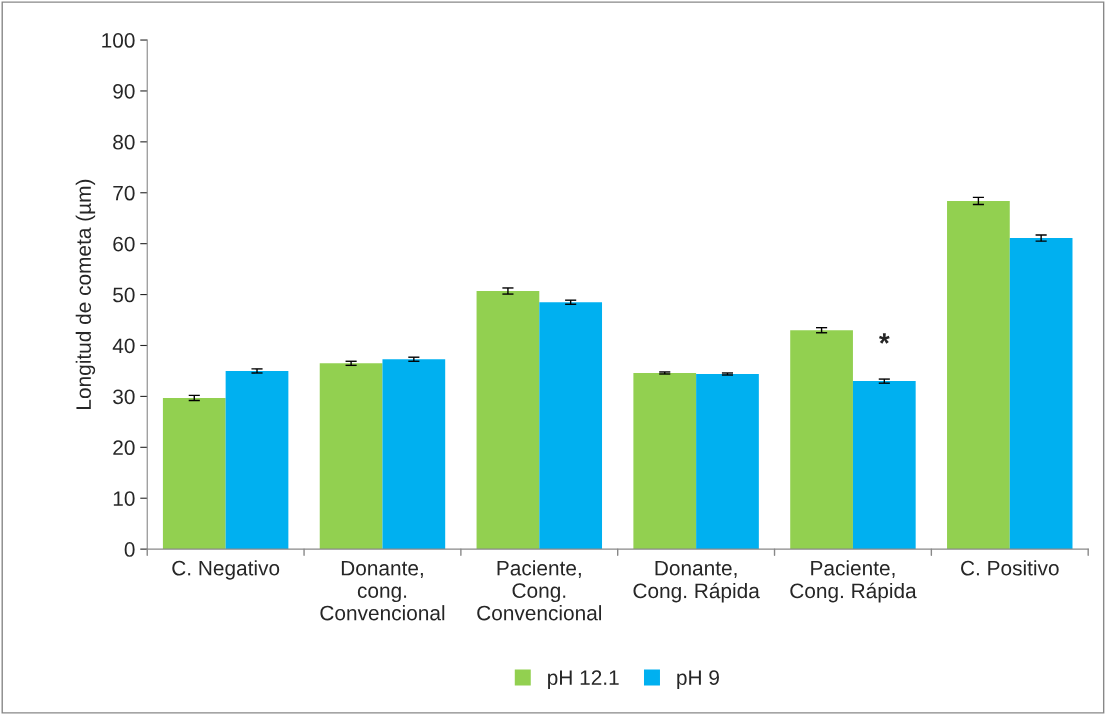 This screenshot has width=1107, height=715. I want to click on legend-label: pH 9, so click(698, 680).